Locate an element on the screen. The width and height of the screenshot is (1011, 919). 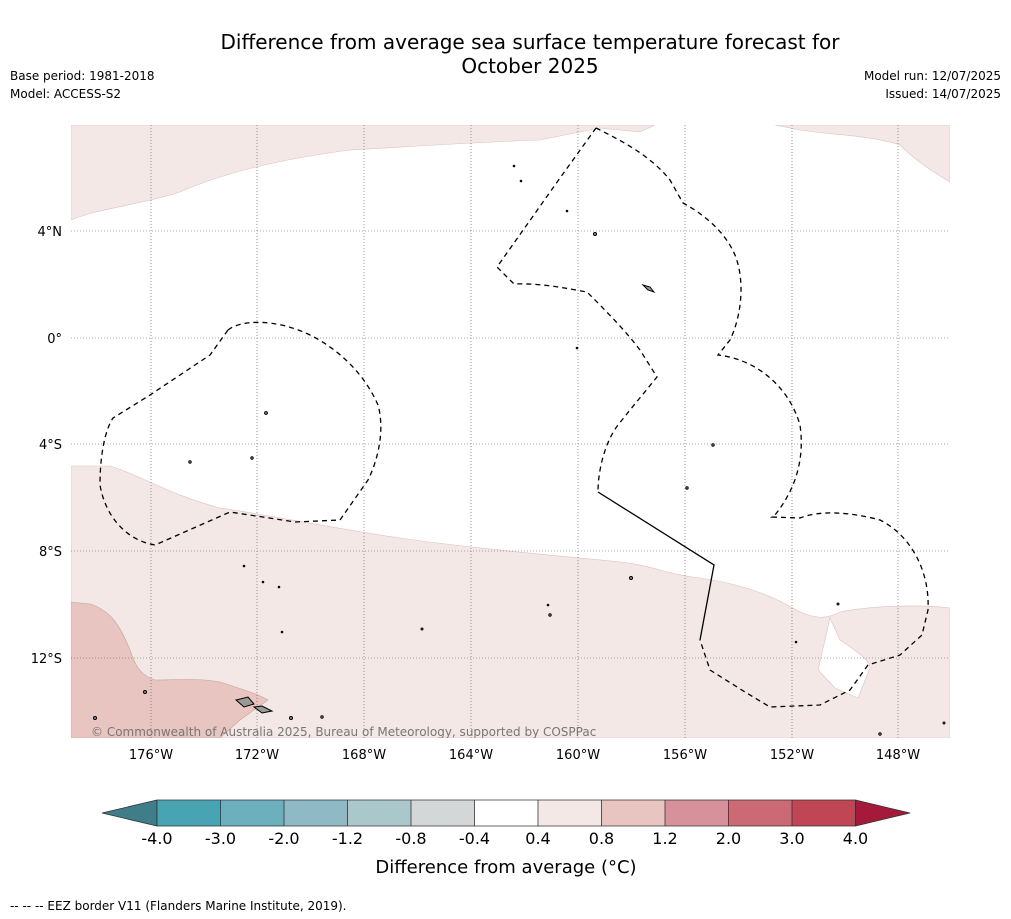
anomaly-region-north-west is located at coordinates (363, 173).